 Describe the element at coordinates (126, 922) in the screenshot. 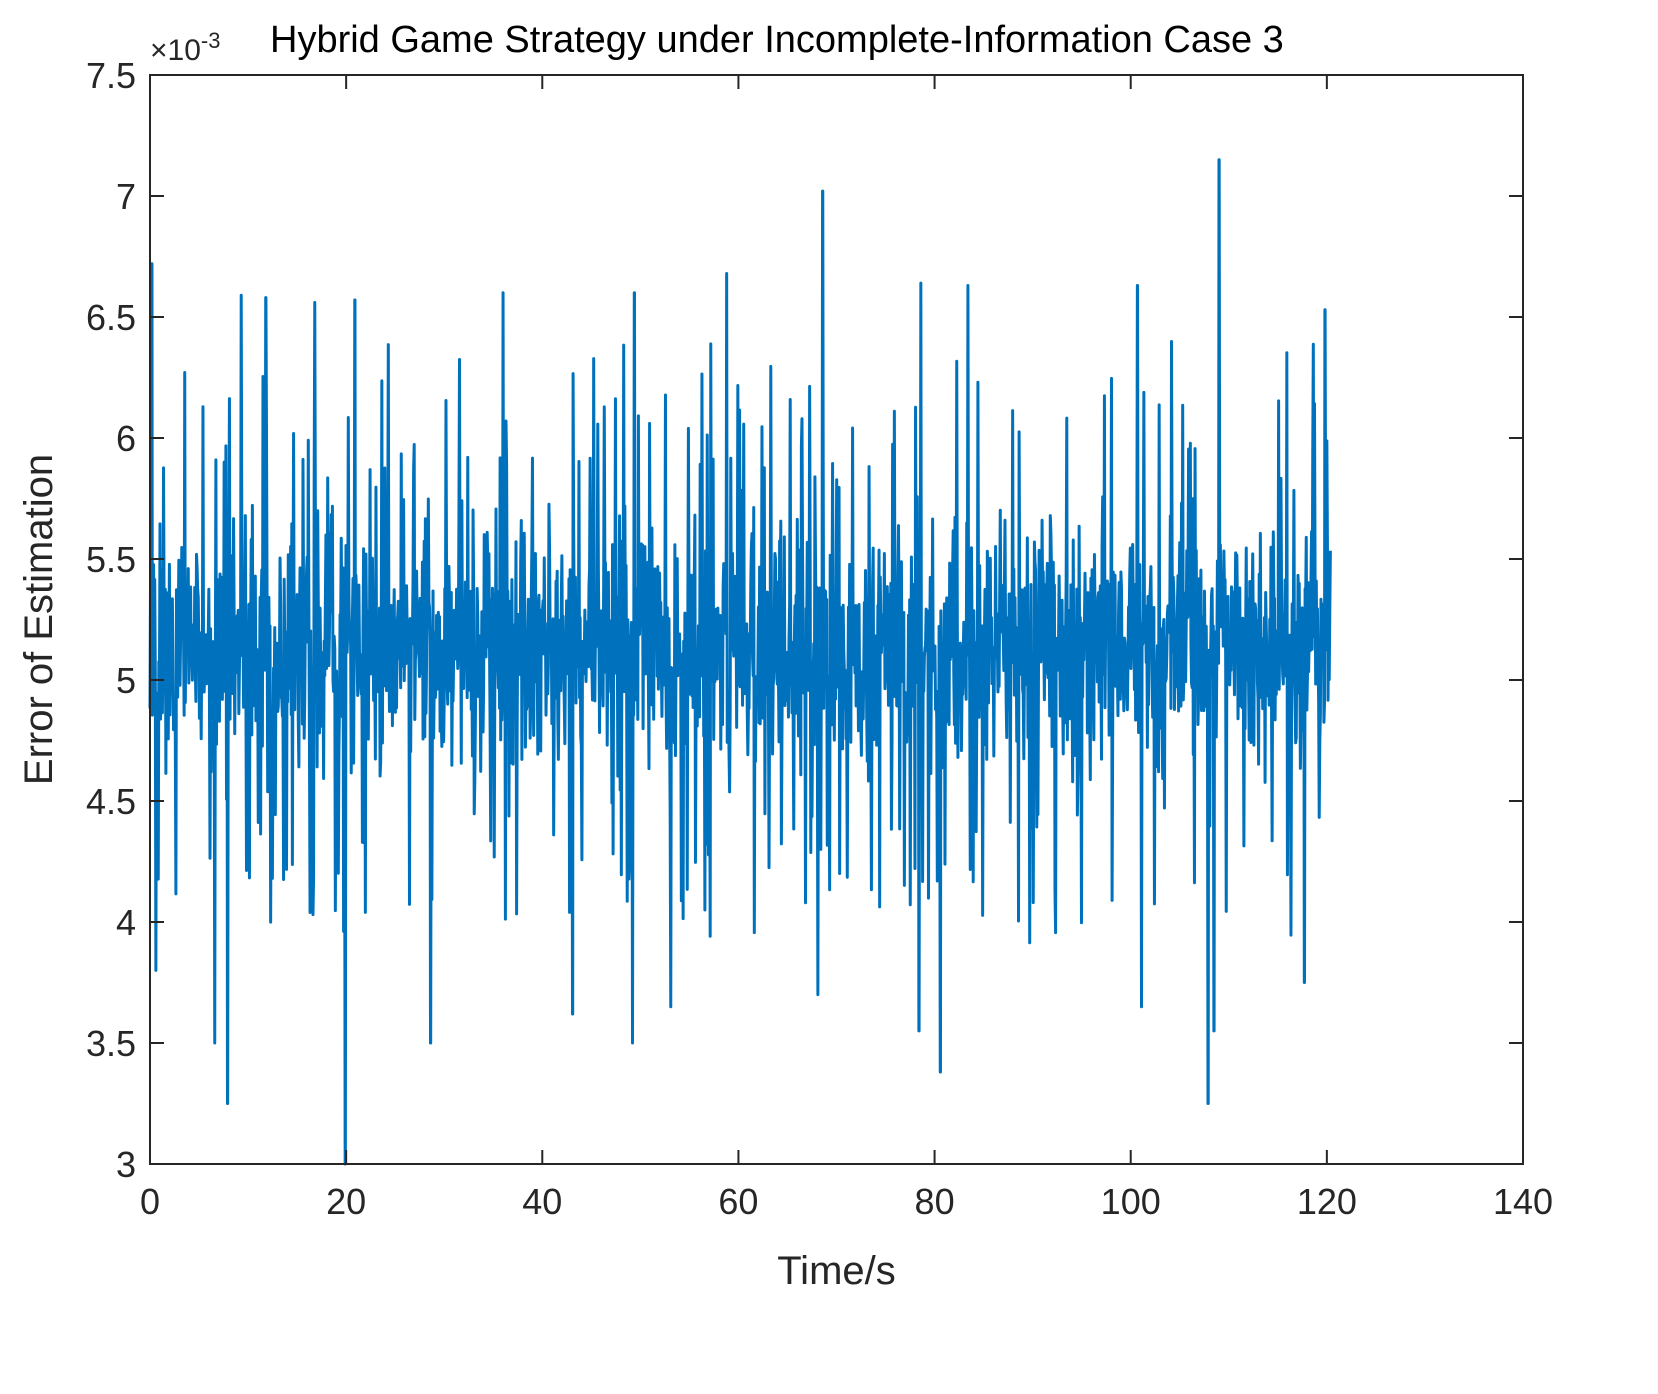

I see `y-tick-label: 4` at that location.